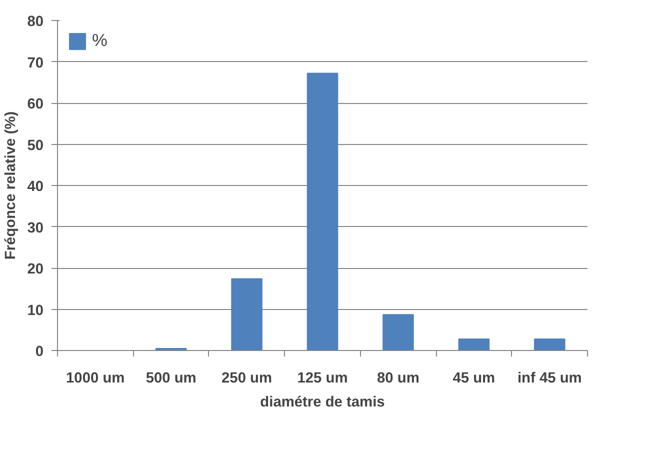  Describe the element at coordinates (549, 378) in the screenshot. I see `x-tick-label: inf 45 um` at that location.